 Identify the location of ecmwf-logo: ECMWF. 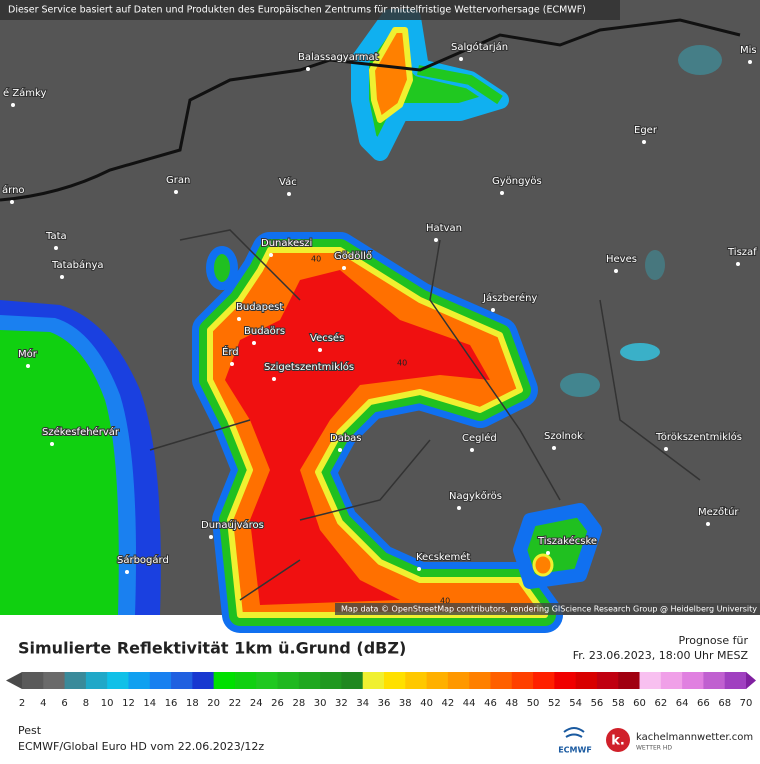
(575, 750).